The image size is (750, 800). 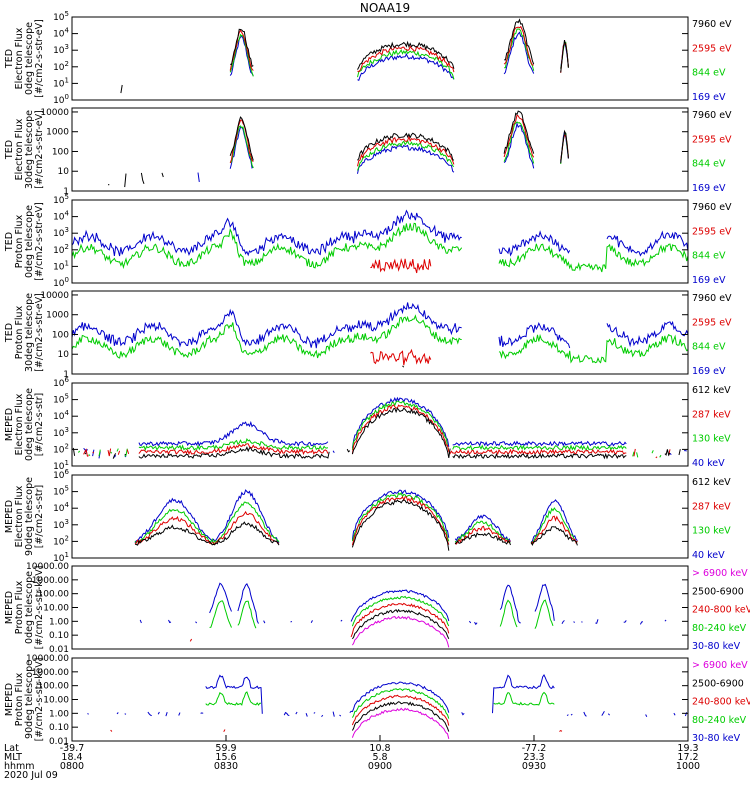 What do you see at coordinates (29, 149) in the screenshot?
I see `y-label-line: 30deg telescope` at bounding box center [29, 149].